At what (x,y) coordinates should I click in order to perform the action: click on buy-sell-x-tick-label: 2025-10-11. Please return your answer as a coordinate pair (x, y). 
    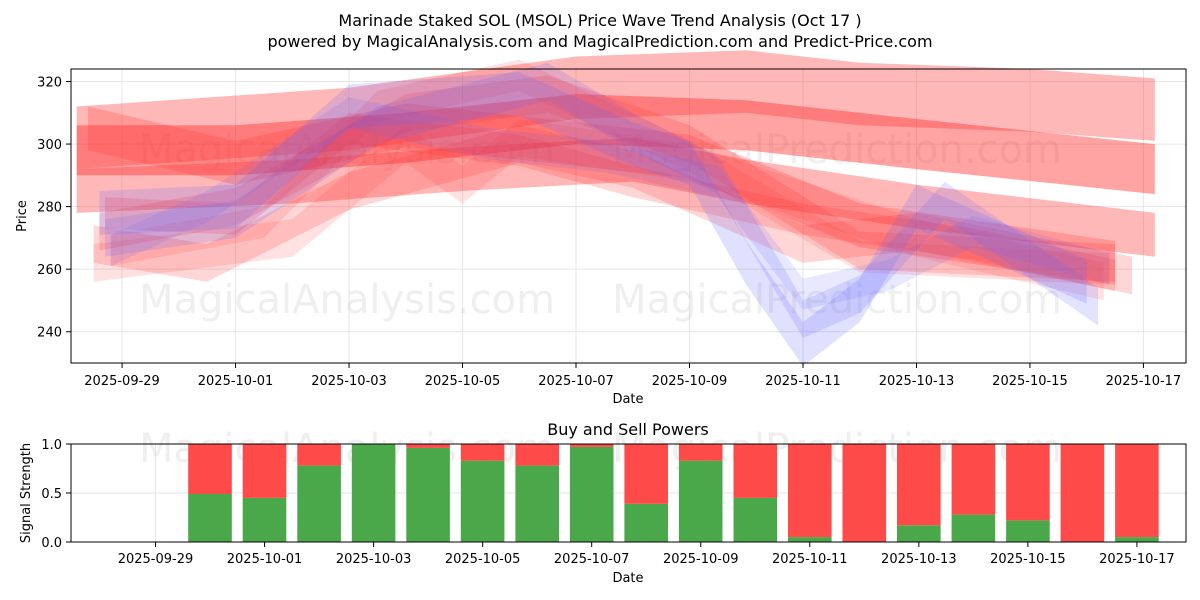
    Looking at the image, I should click on (810, 559).